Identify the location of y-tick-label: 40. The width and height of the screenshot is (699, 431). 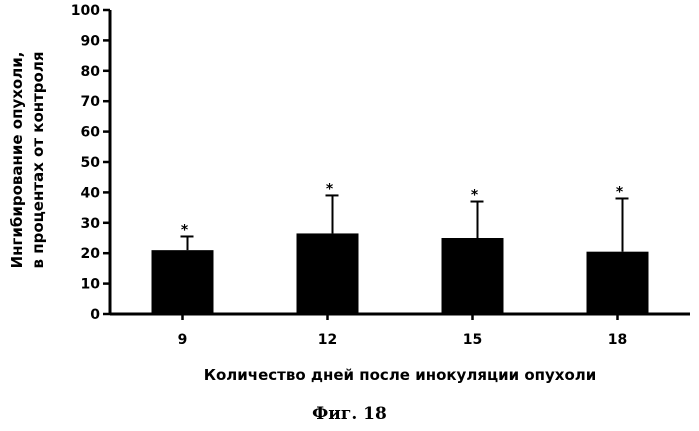
(91, 193).